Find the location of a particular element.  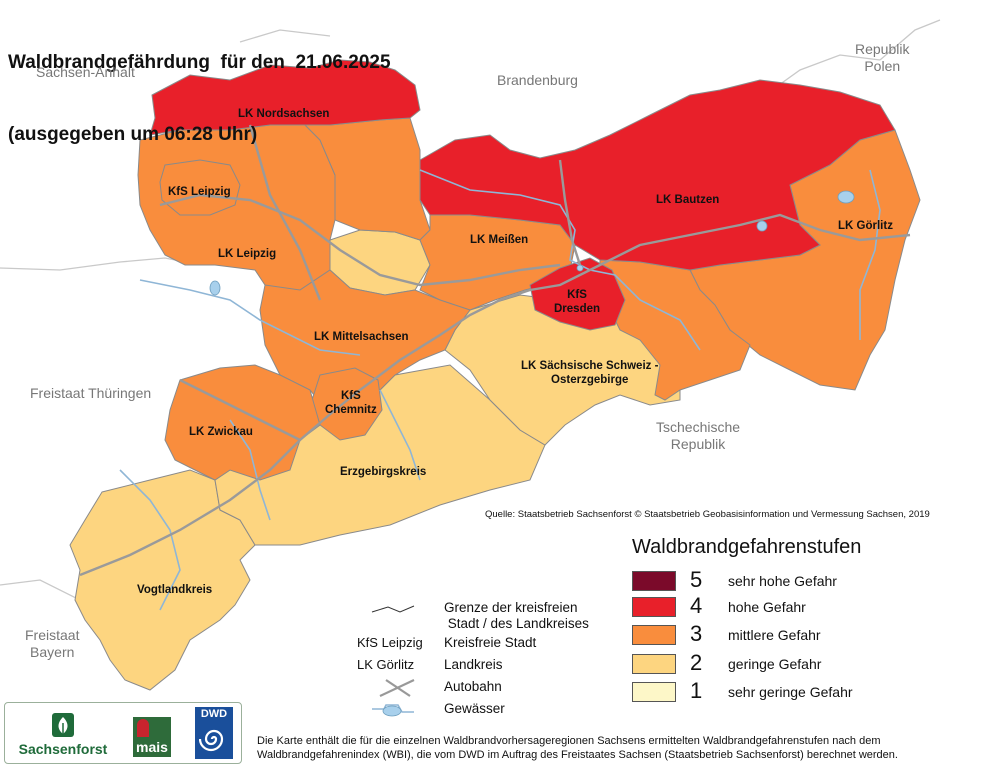

legend-label-4: hohe Gefahr is located at coordinates (767, 607).